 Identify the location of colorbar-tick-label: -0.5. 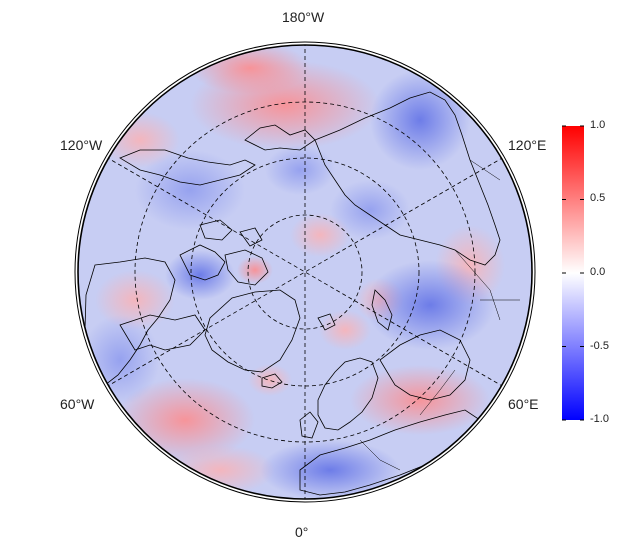
(599, 346).